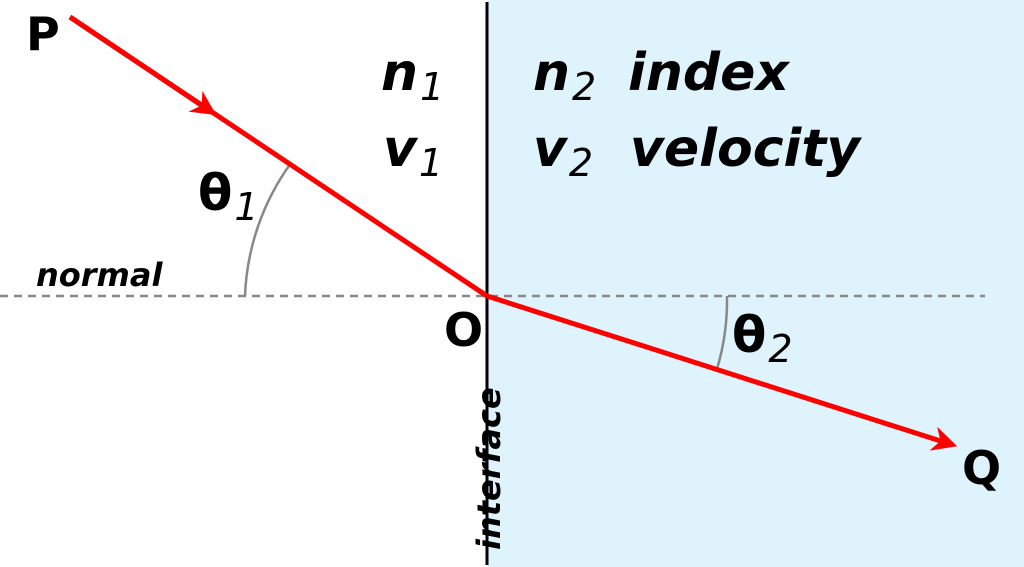 This screenshot has width=1024, height=567. Describe the element at coordinates (401, 149) in the screenshot. I see `v1-symbol: v` at that location.